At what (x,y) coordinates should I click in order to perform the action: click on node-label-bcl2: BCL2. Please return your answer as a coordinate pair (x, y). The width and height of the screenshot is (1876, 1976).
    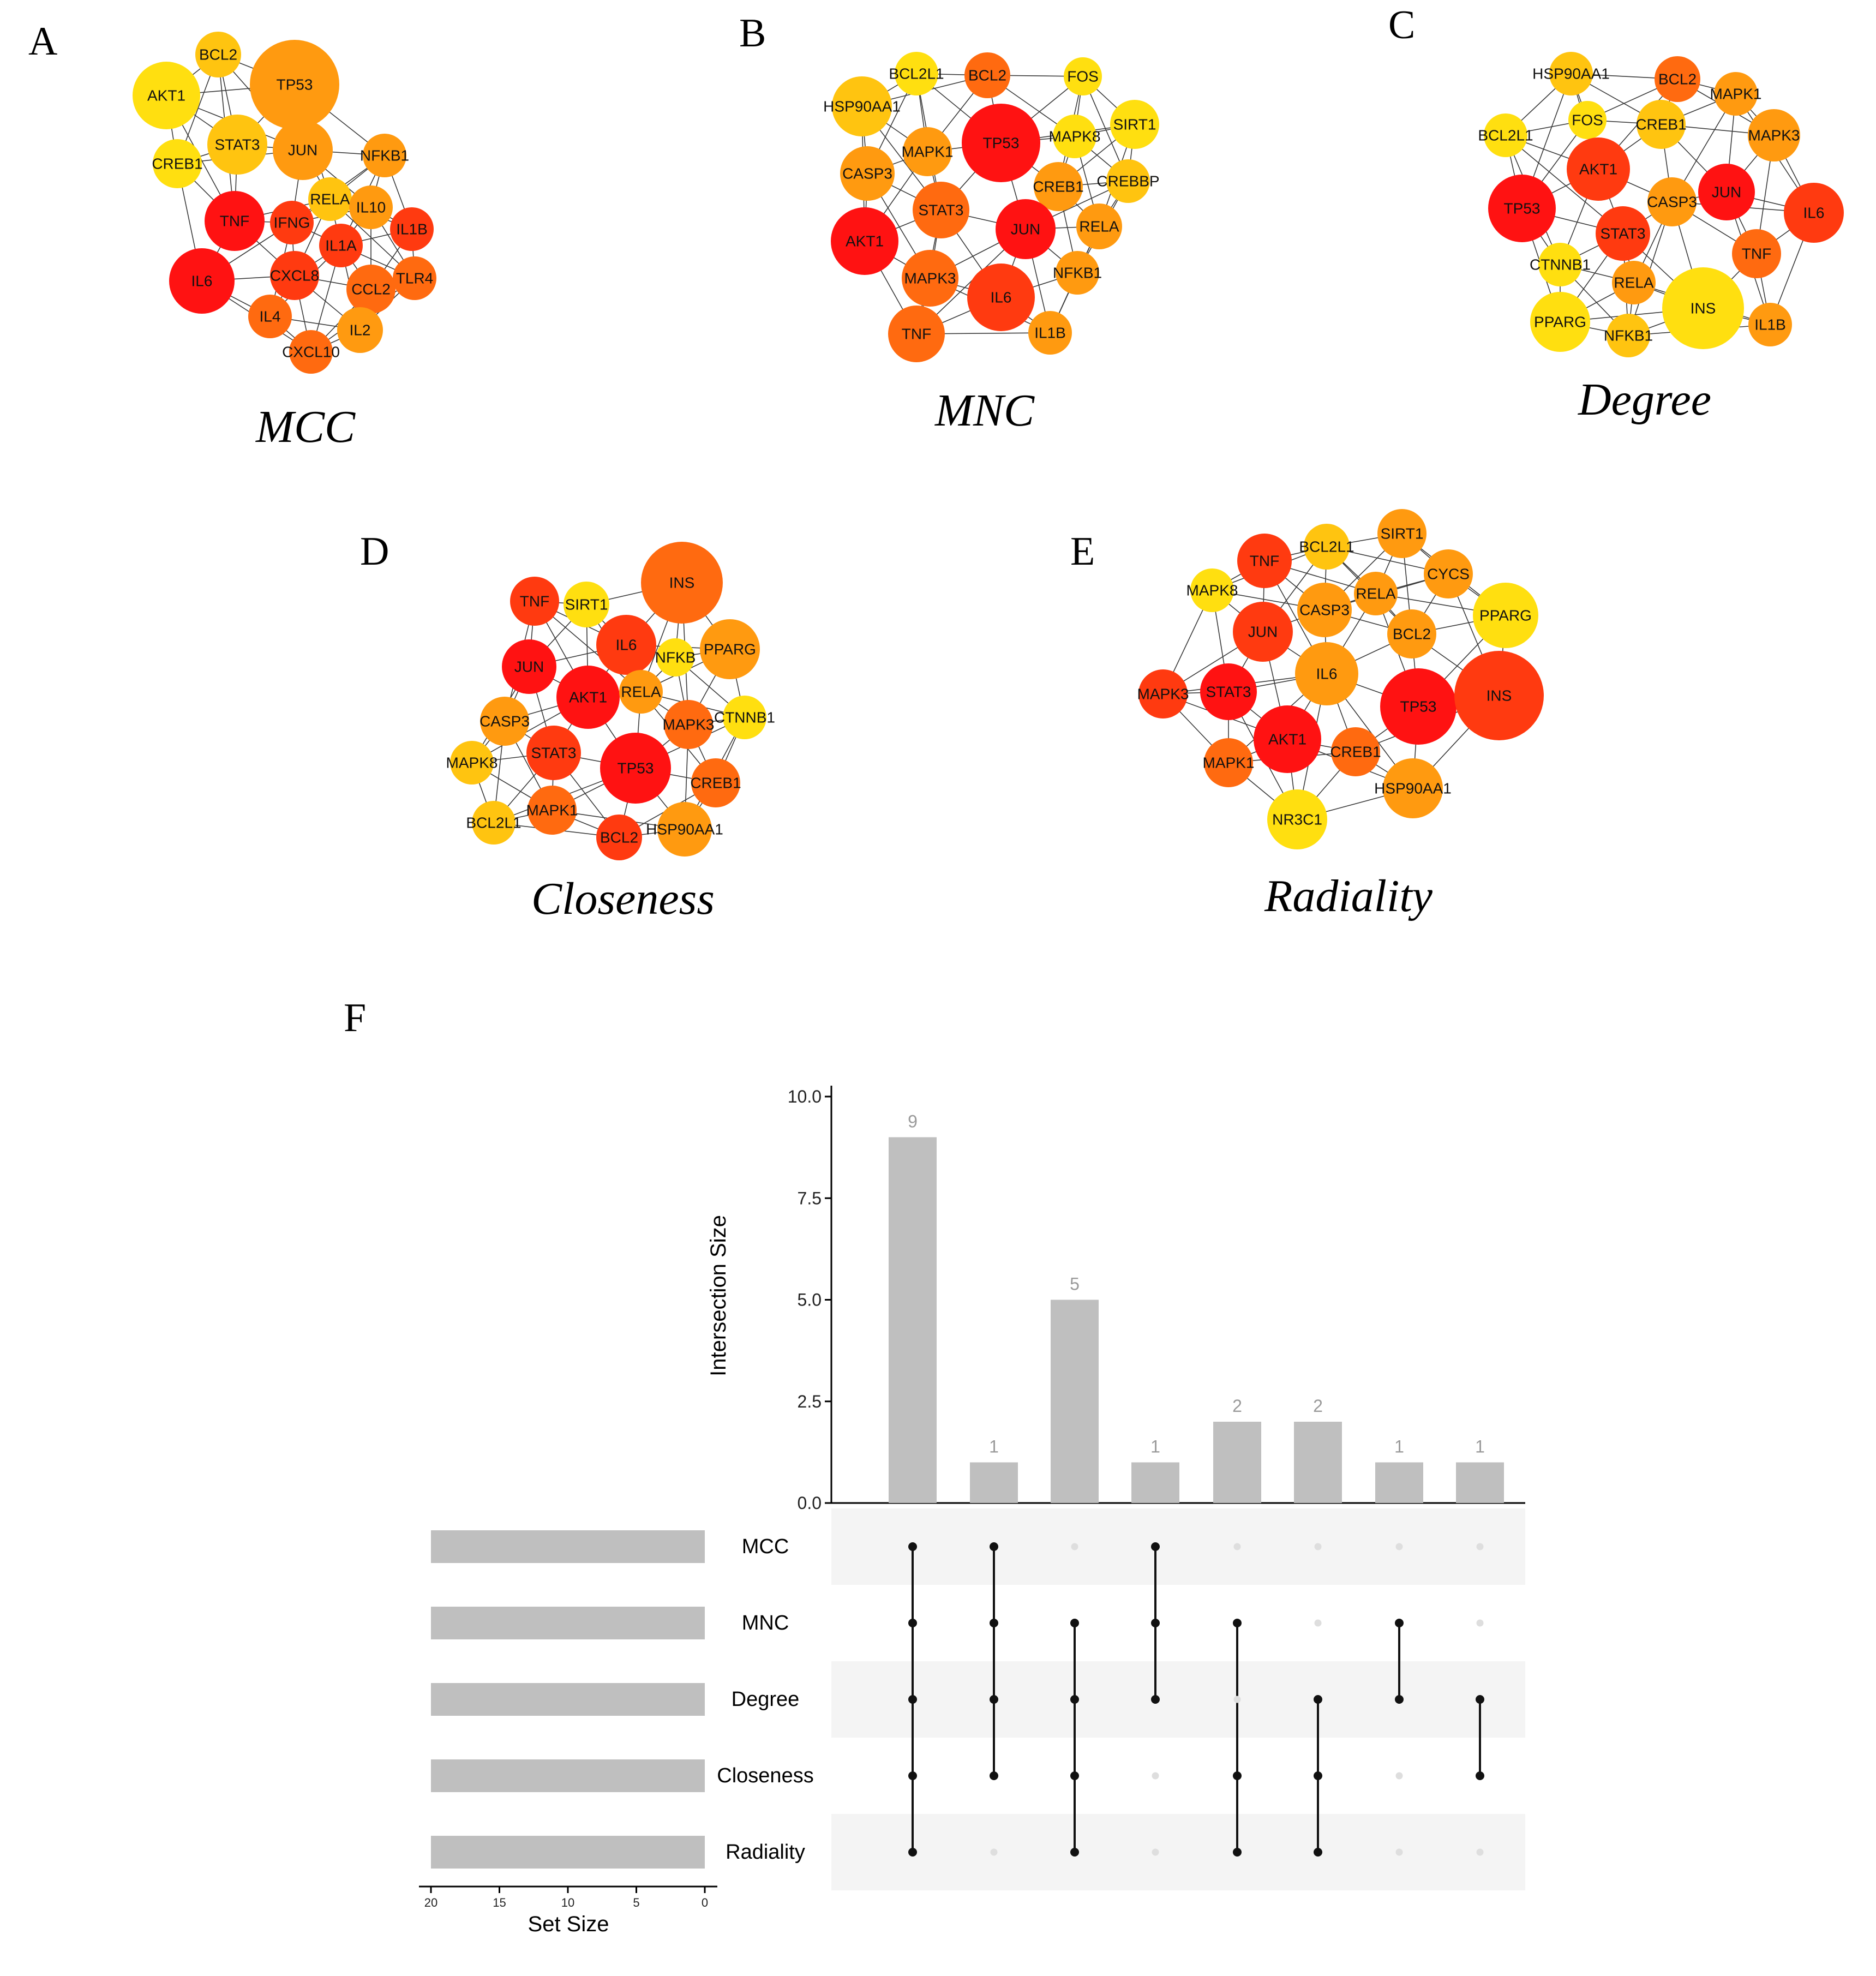
    Looking at the image, I should click on (1677, 79).